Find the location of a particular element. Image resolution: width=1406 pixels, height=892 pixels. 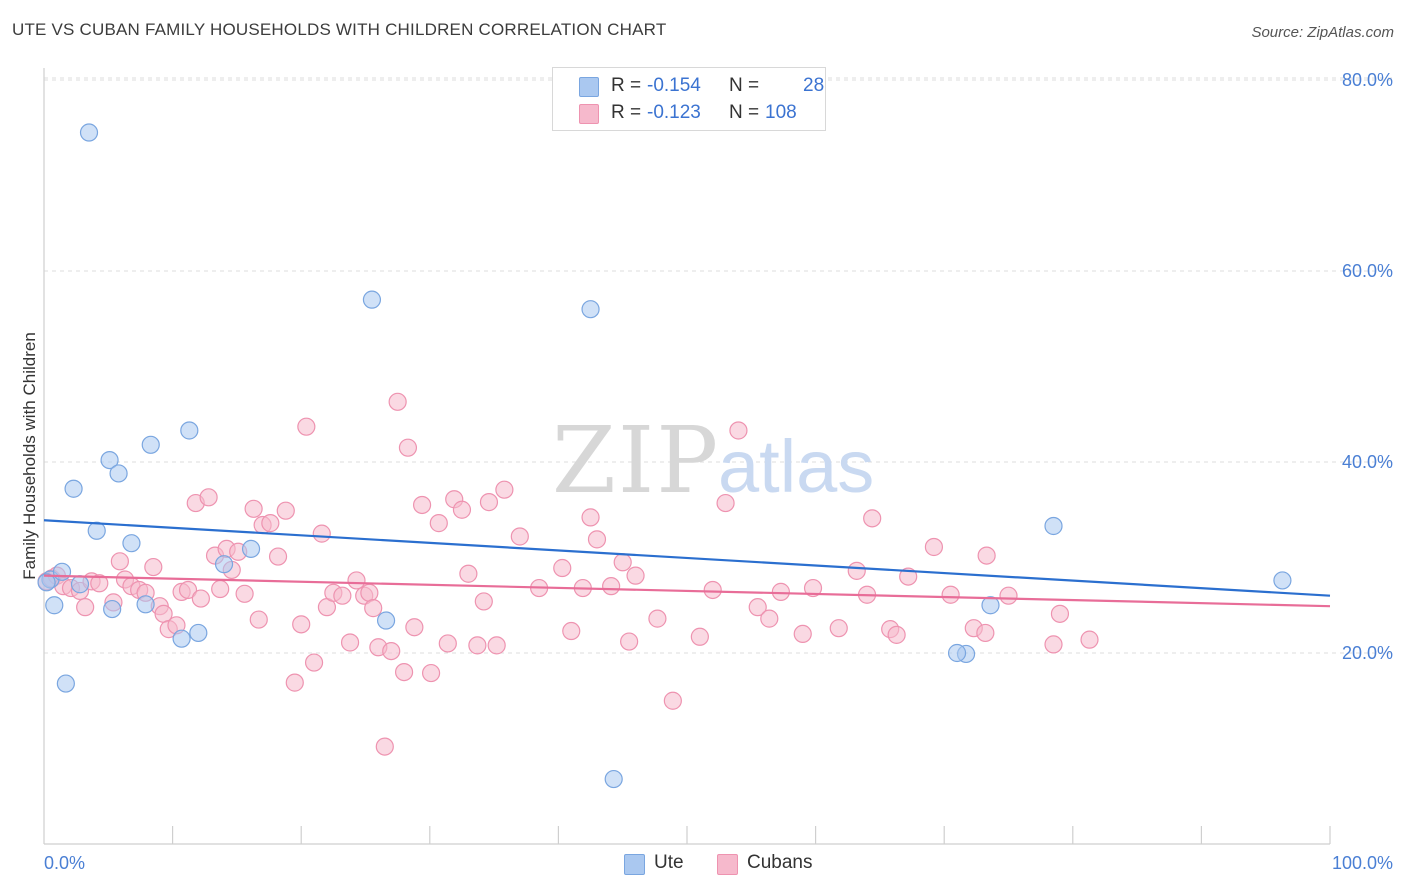

ute-swatch-icon is located at coordinates (589, 87).